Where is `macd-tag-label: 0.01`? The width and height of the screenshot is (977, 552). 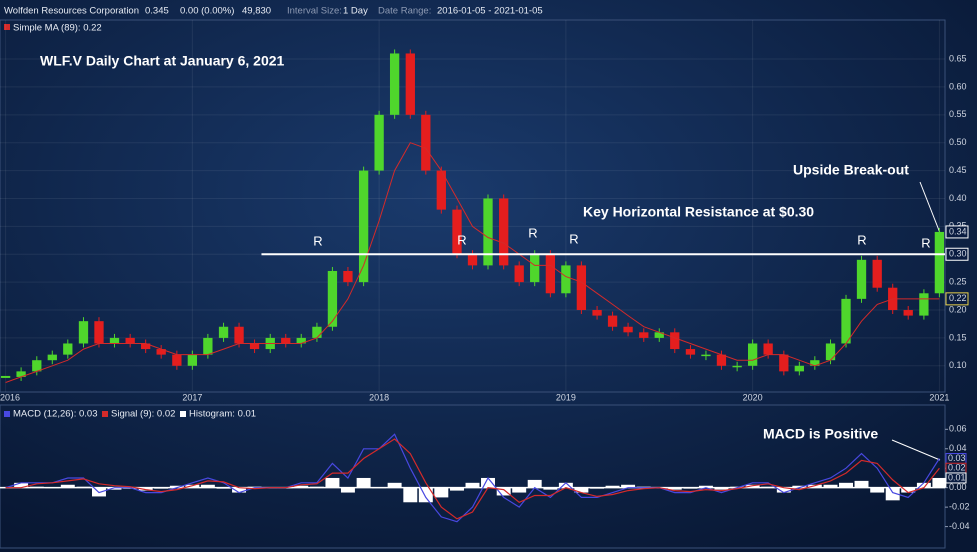 macd-tag-label: 0.01 is located at coordinates (957, 477).